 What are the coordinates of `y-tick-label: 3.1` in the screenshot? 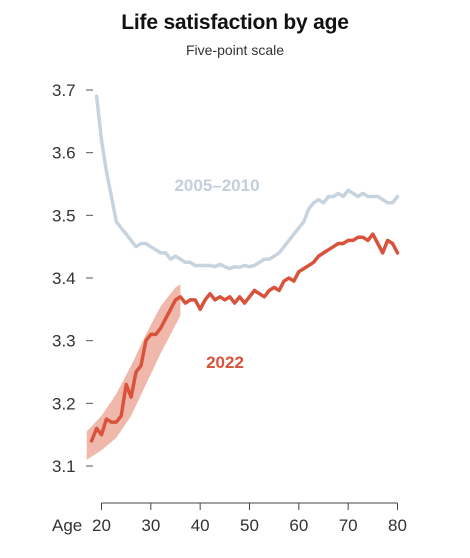 It's located at (64, 466).